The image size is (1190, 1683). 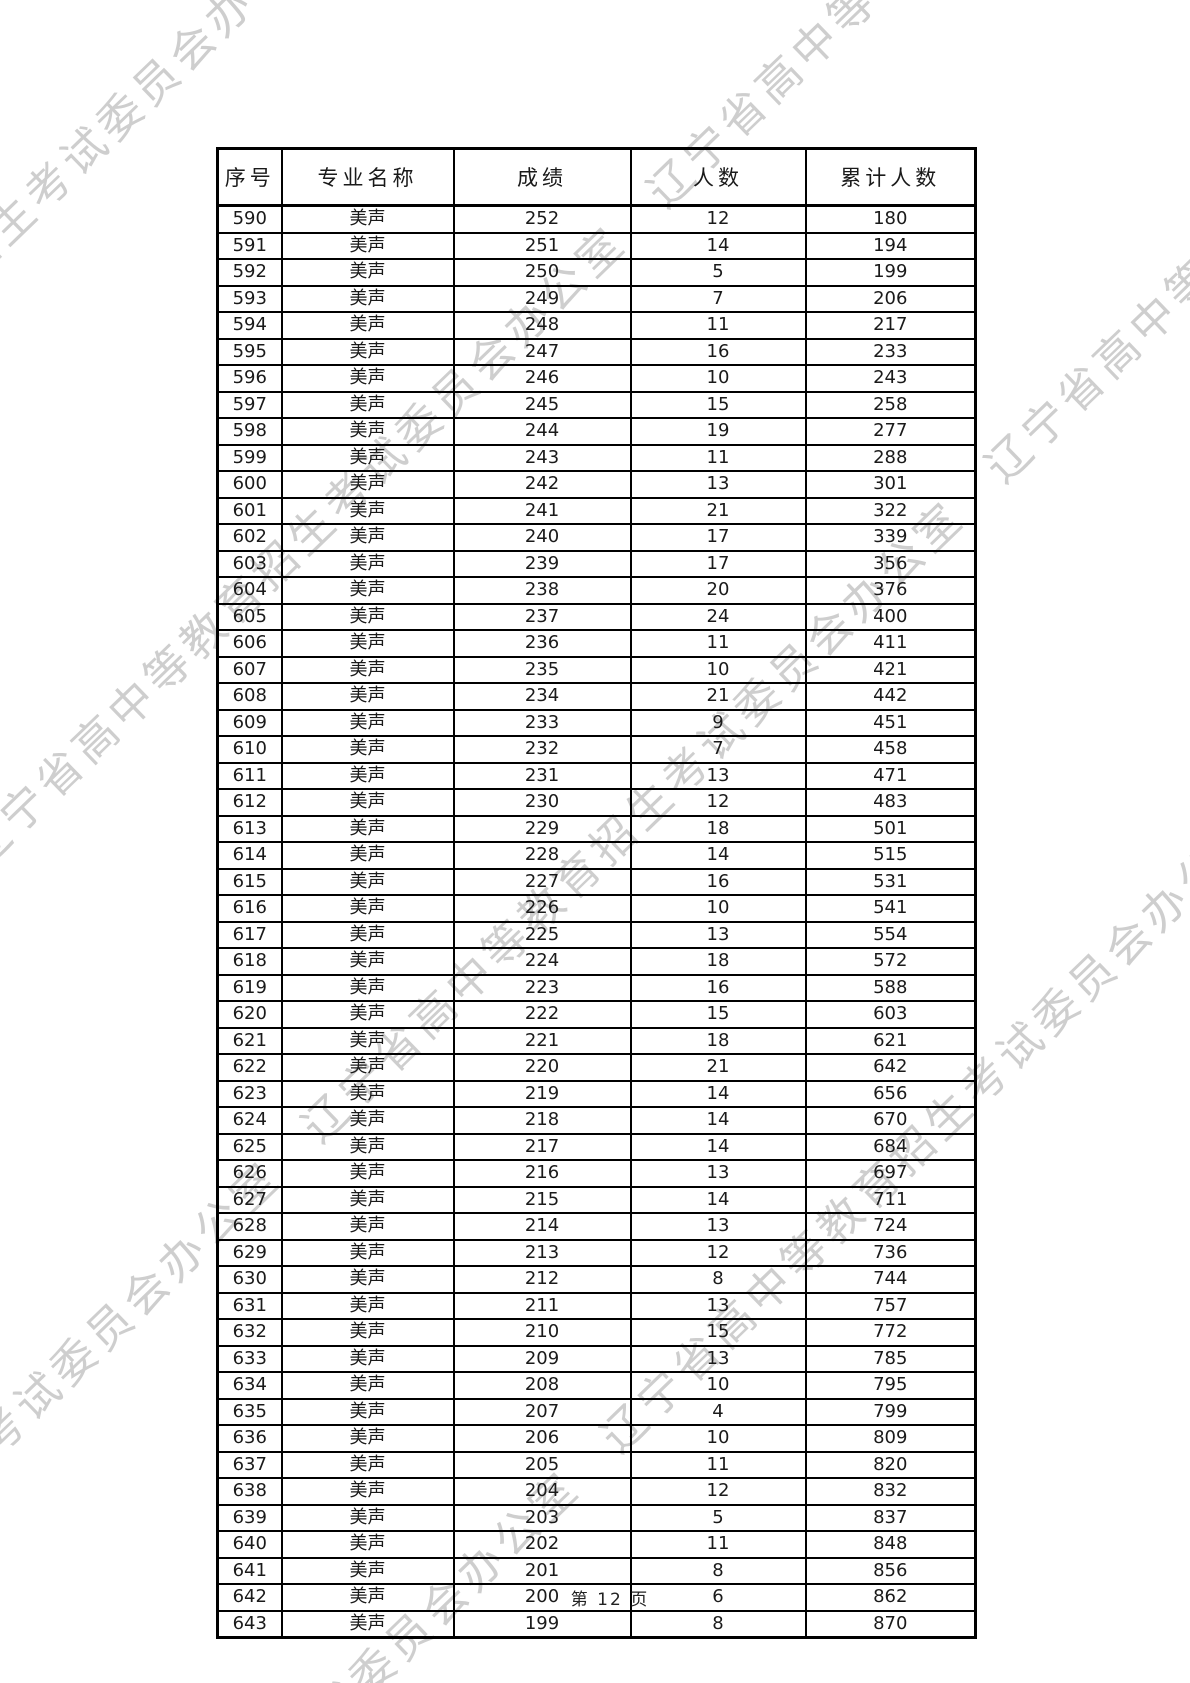 I want to click on cell-serial: 627, so click(x=249, y=1199).